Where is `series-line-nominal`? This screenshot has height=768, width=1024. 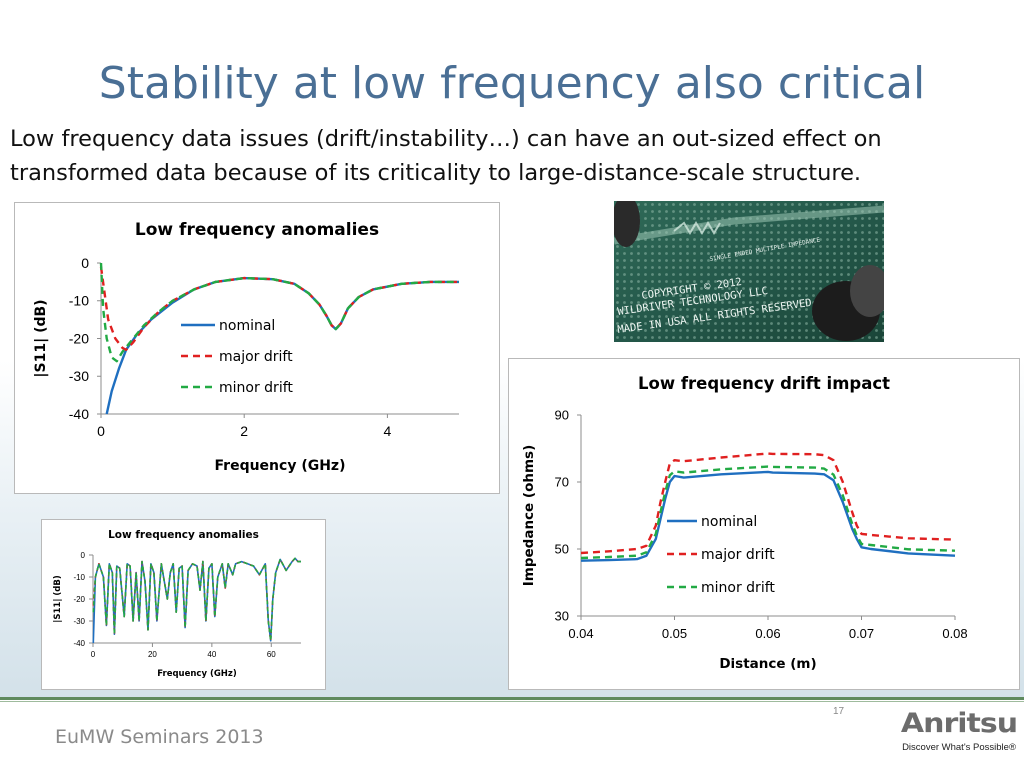 series-line-nominal is located at coordinates (768, 516).